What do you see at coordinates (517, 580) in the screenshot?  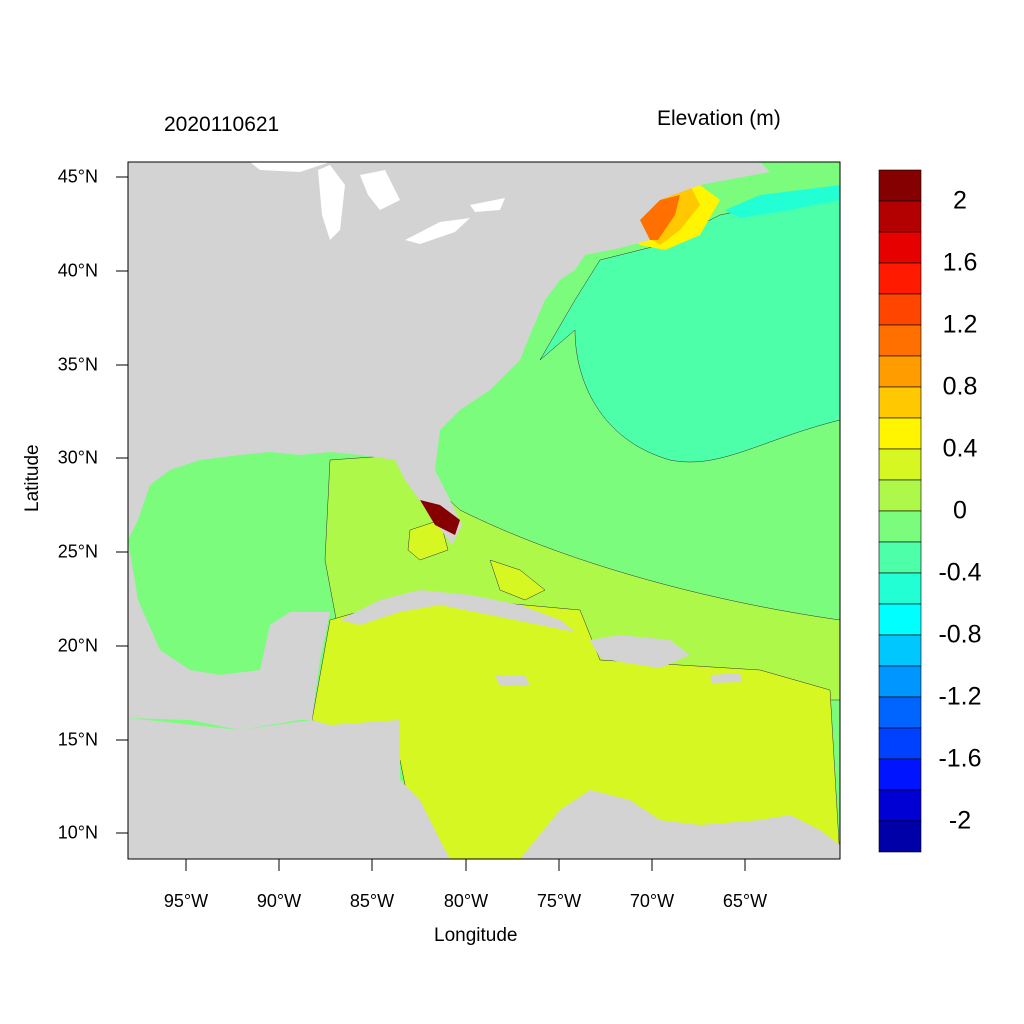 I see `bahamas-region` at bounding box center [517, 580].